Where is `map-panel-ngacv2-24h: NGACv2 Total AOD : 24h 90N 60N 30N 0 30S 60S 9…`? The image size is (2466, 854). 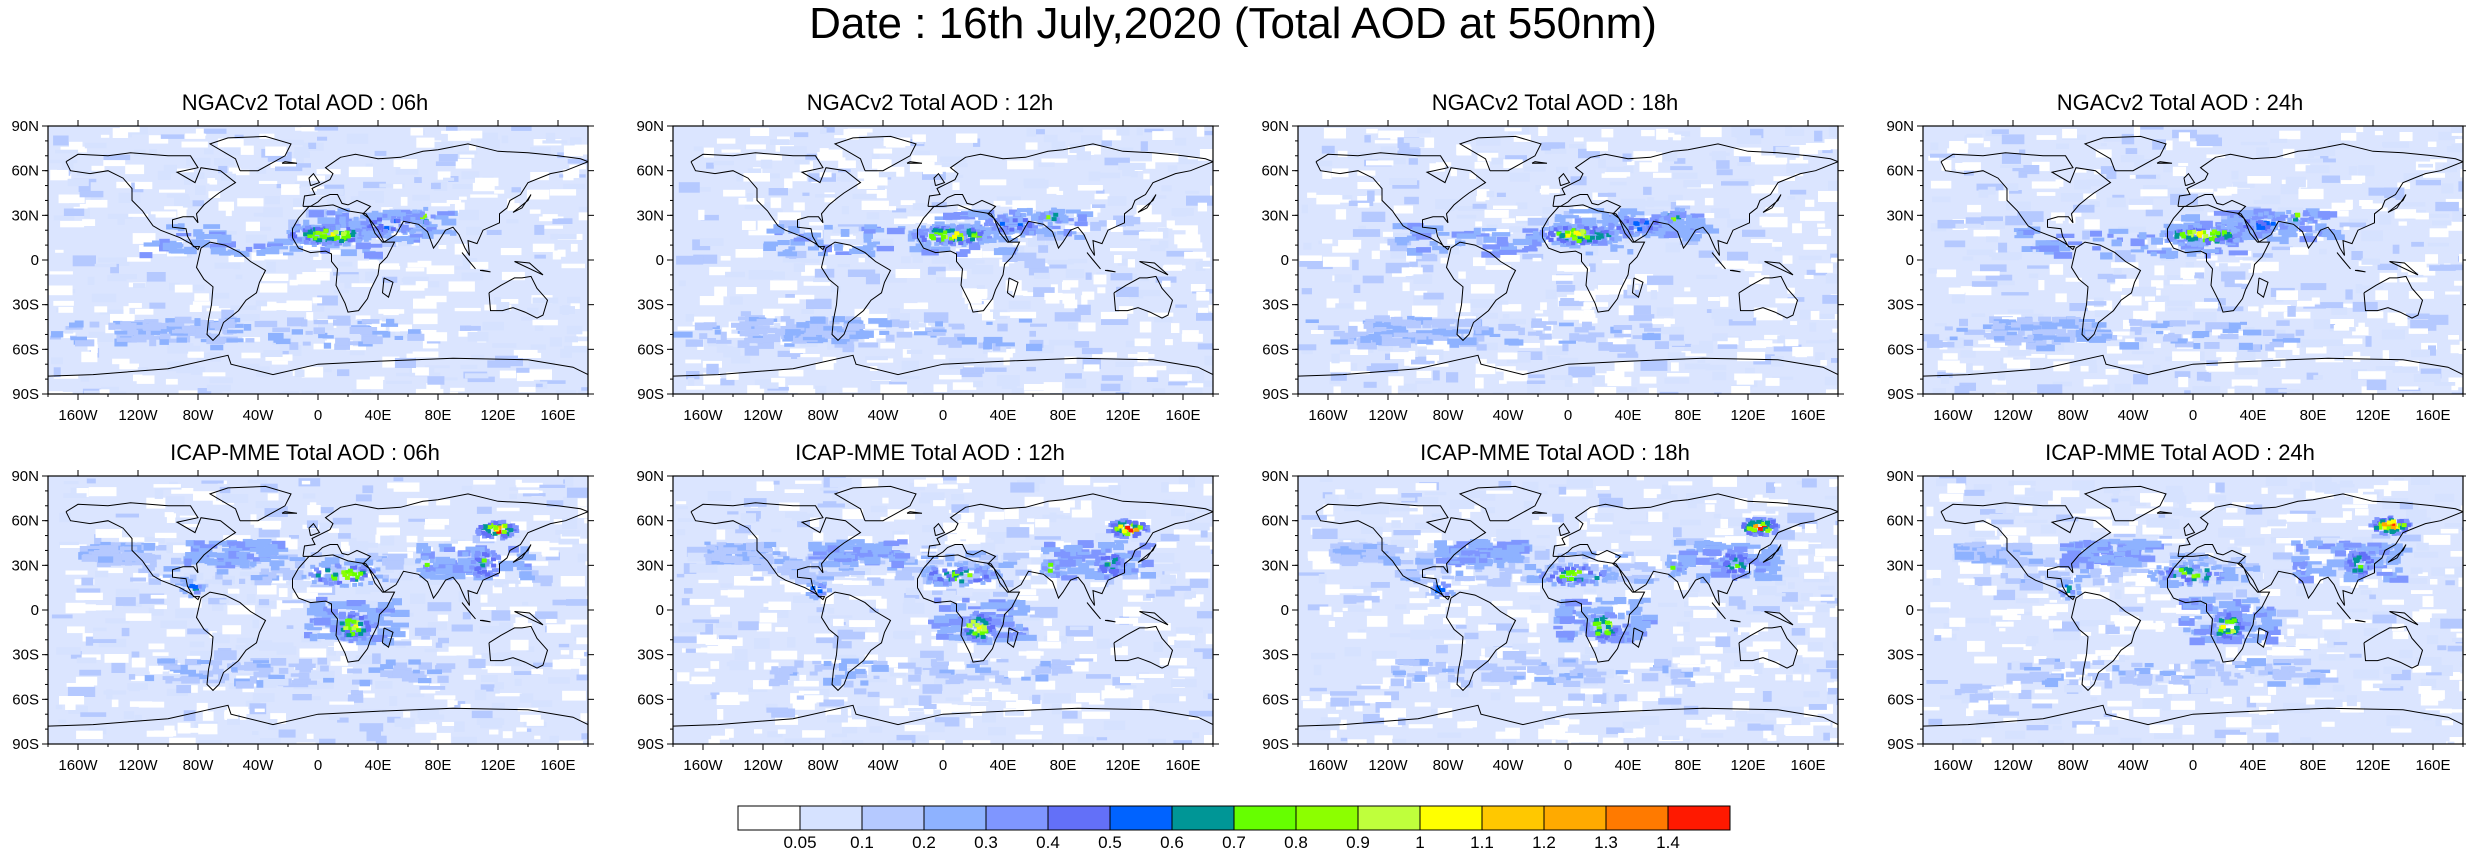
map-panel-ngacv2-24h: NGACv2 Total AOD : 24h 90N 60N 30N 0 30S 60S 9… is located at coordinates (2176, 265).